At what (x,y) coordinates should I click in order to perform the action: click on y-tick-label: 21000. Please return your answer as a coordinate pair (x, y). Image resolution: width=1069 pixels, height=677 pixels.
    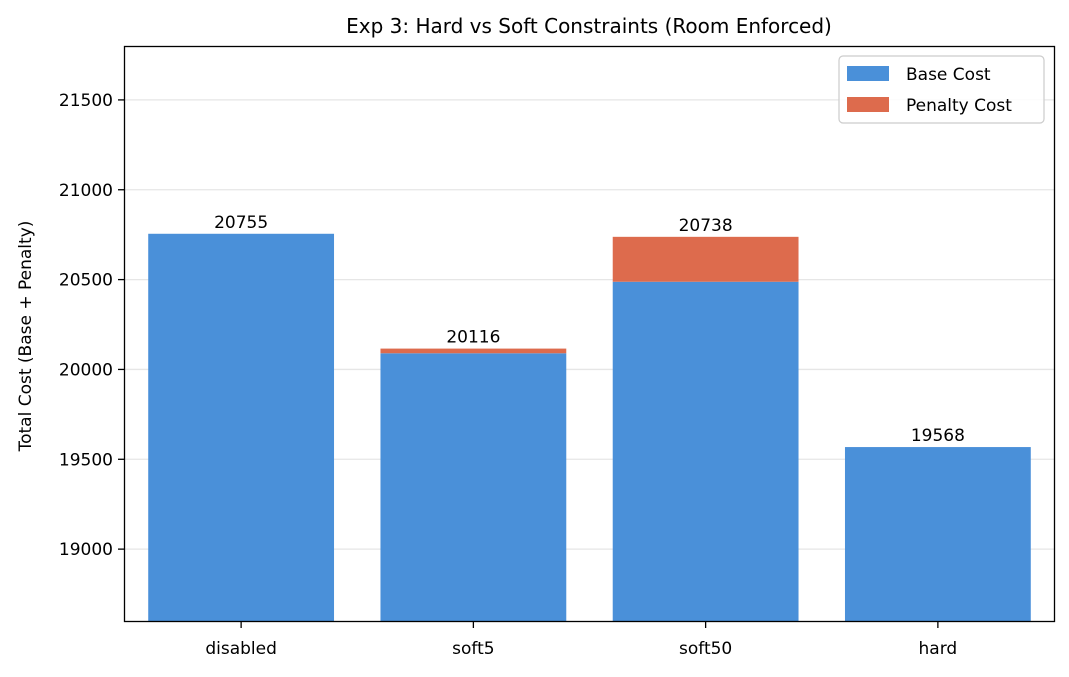
    Looking at the image, I should click on (86, 191).